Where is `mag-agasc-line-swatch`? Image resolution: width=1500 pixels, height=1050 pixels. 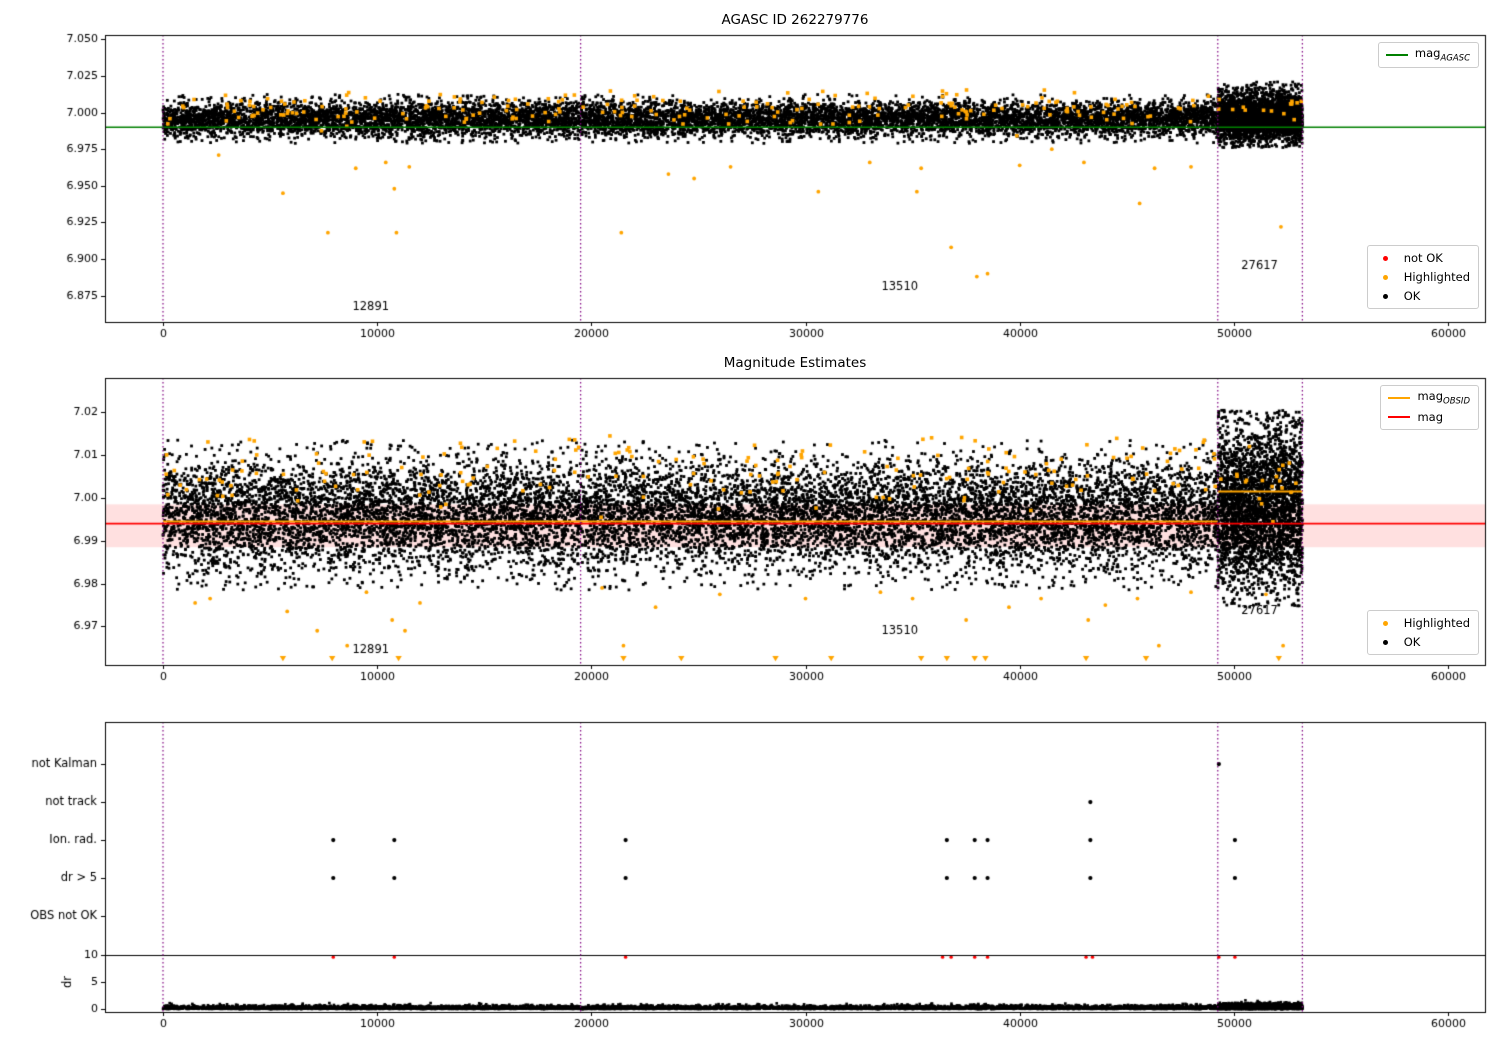
mag-agasc-line-swatch is located at coordinates (1396, 55).